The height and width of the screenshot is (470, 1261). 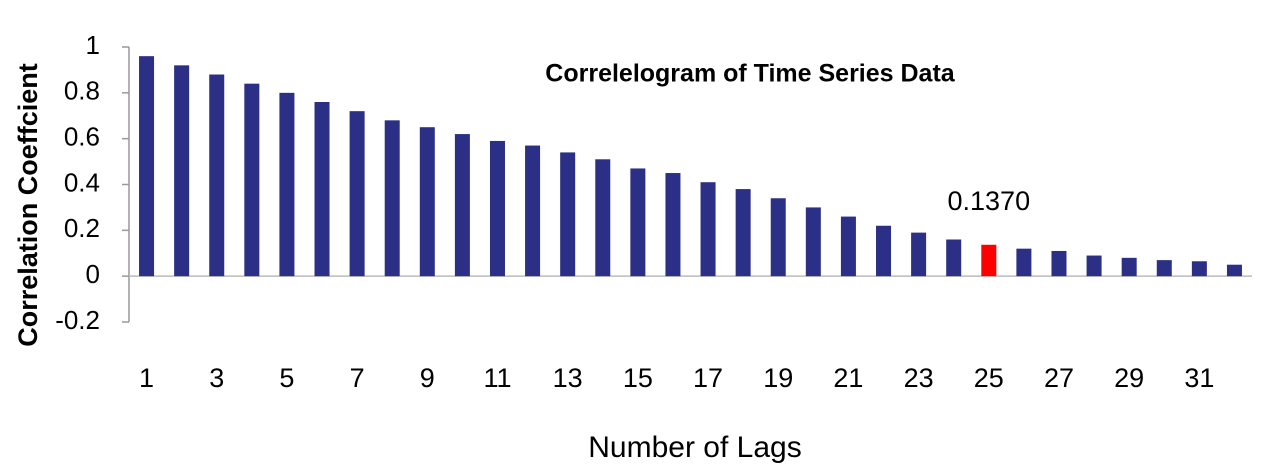 What do you see at coordinates (568, 378) in the screenshot?
I see `x-tick-label: 13` at bounding box center [568, 378].